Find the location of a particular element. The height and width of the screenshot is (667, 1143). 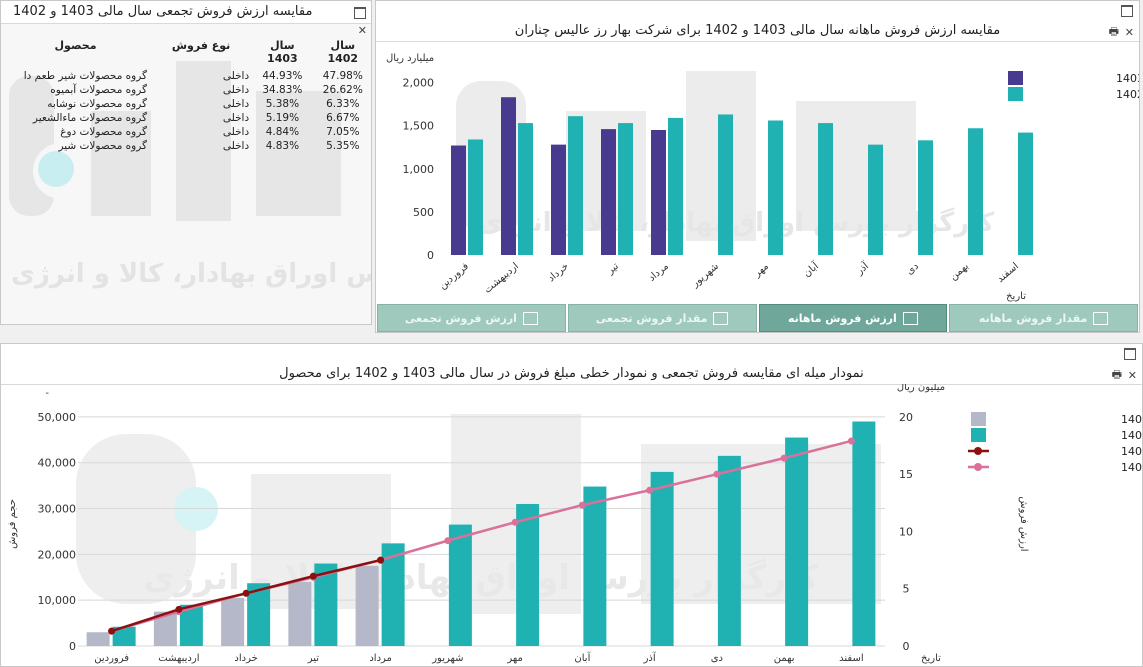

y-tick-label: 50,000 is located at coordinates (57, 417).